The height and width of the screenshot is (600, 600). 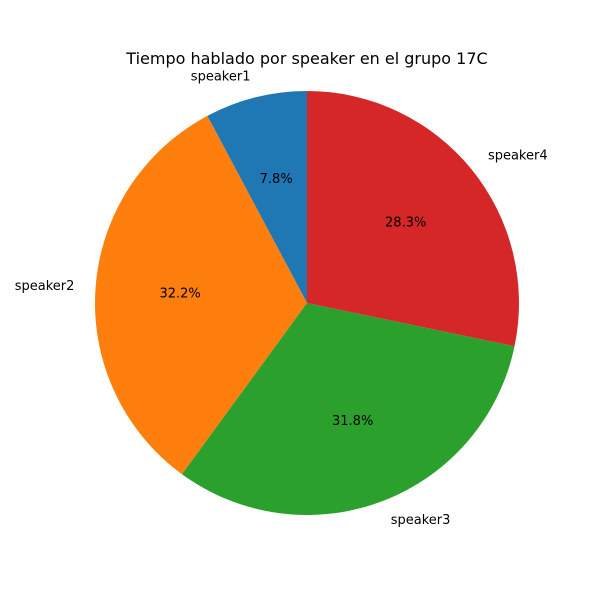 I want to click on pct-label-speaker1: 7.8%, so click(x=276, y=179).